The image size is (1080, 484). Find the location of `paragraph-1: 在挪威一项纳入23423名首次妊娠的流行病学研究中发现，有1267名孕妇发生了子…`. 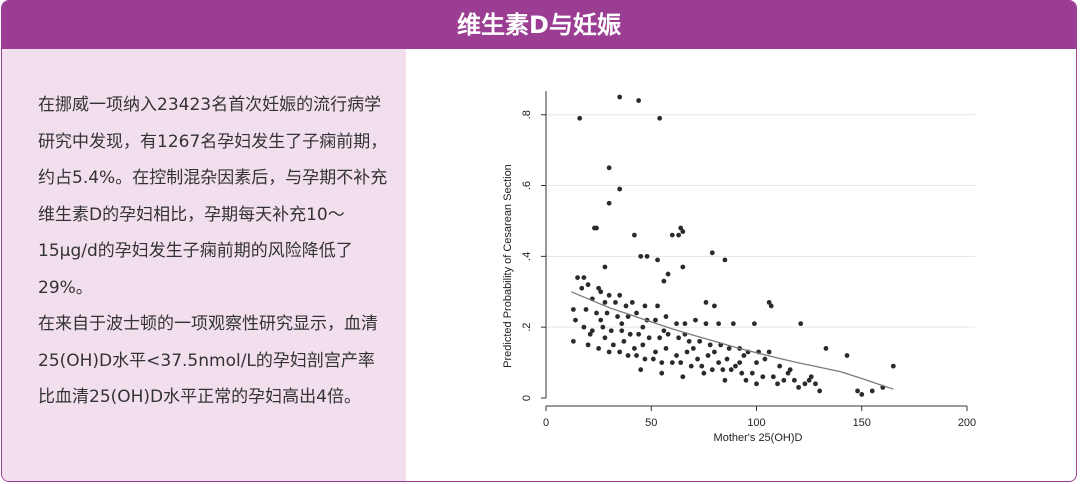

paragraph-1: 在挪威一项纳入23423名首次妊娠的流行病学研究中发现，有1267名孕妇发生了子… is located at coordinates (213, 196).